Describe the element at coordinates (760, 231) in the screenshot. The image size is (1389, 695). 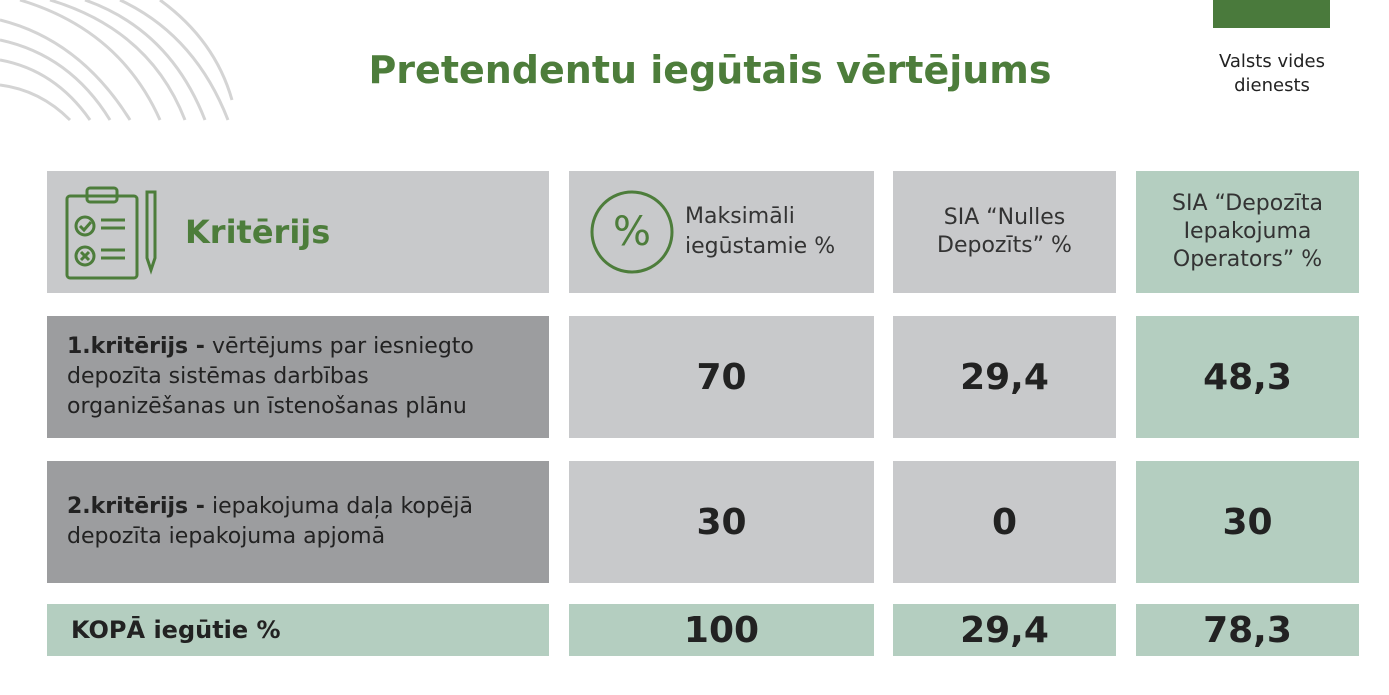
I see `header-label: Maksimāli iegūstamie %` at that location.